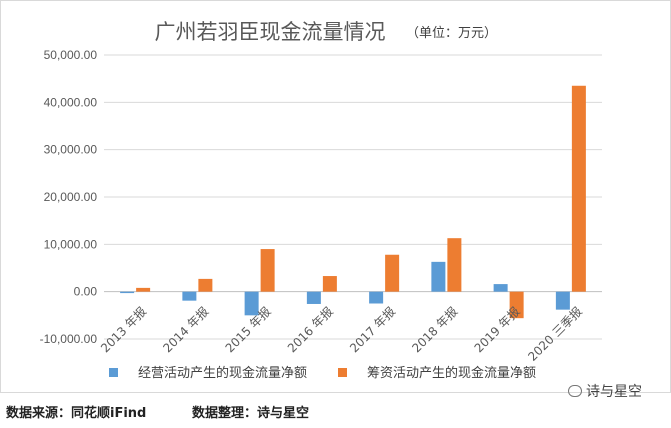 This screenshot has height=428, width=671. What do you see at coordinates (555, 334) in the screenshot?
I see `x-category-label: 2020 三季报` at bounding box center [555, 334].